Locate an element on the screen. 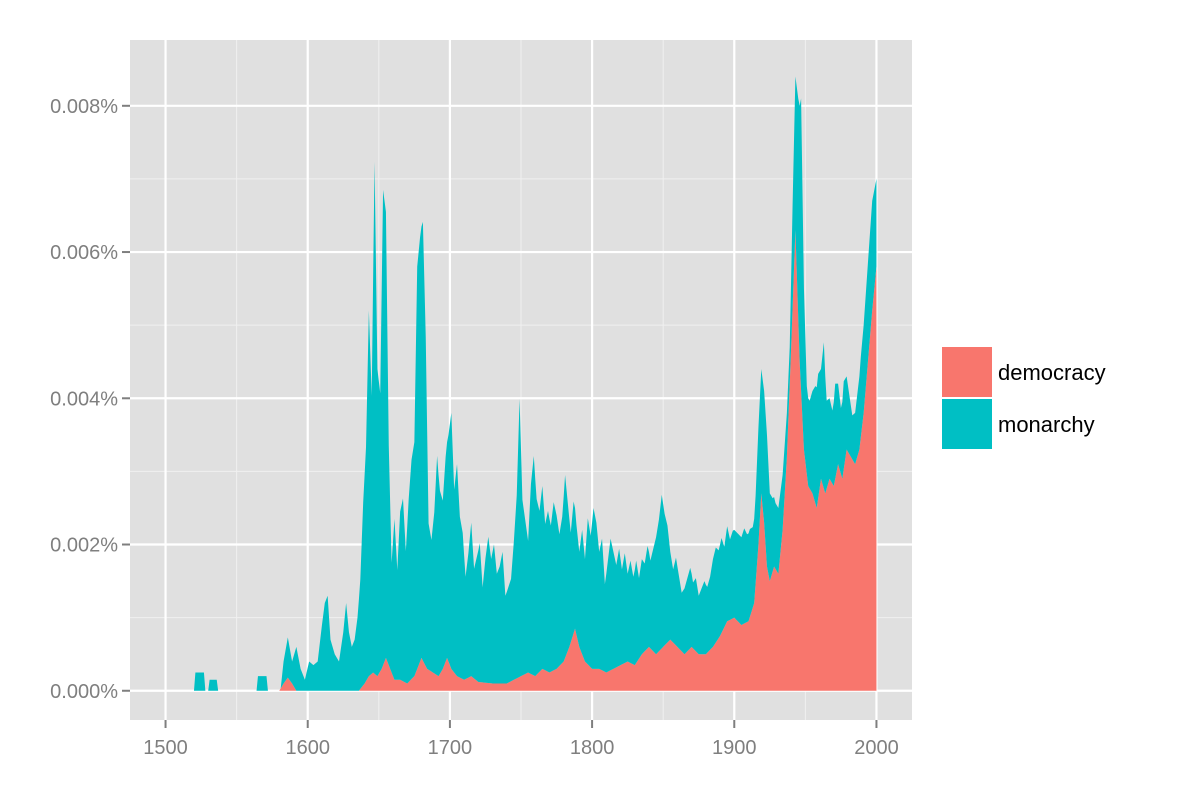  x-tick-label: 1900 is located at coordinates (734, 748).